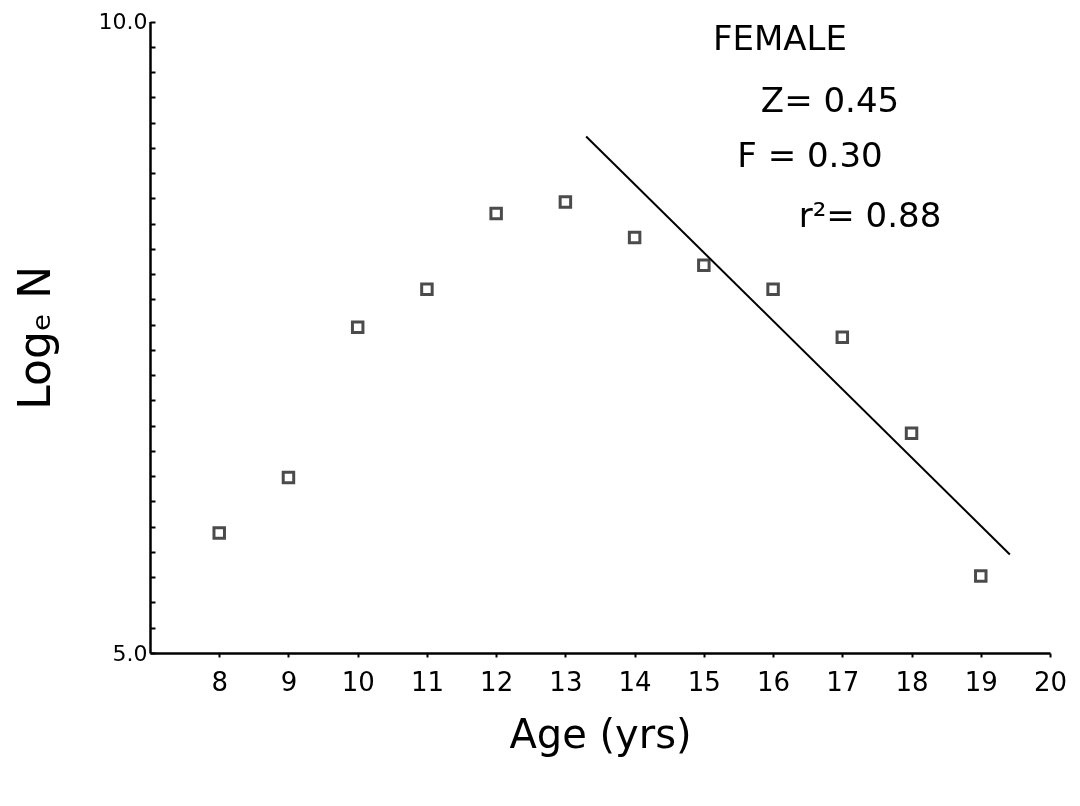  What do you see at coordinates (981, 681) in the screenshot?
I see `x-tick-label: 19` at bounding box center [981, 681].